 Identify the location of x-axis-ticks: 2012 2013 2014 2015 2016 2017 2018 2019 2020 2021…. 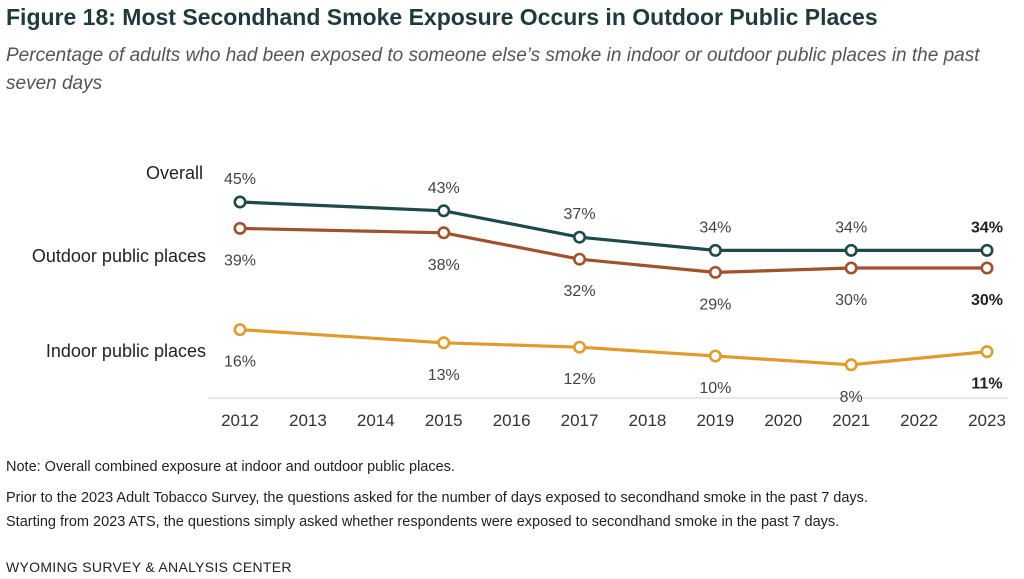
(613, 420).